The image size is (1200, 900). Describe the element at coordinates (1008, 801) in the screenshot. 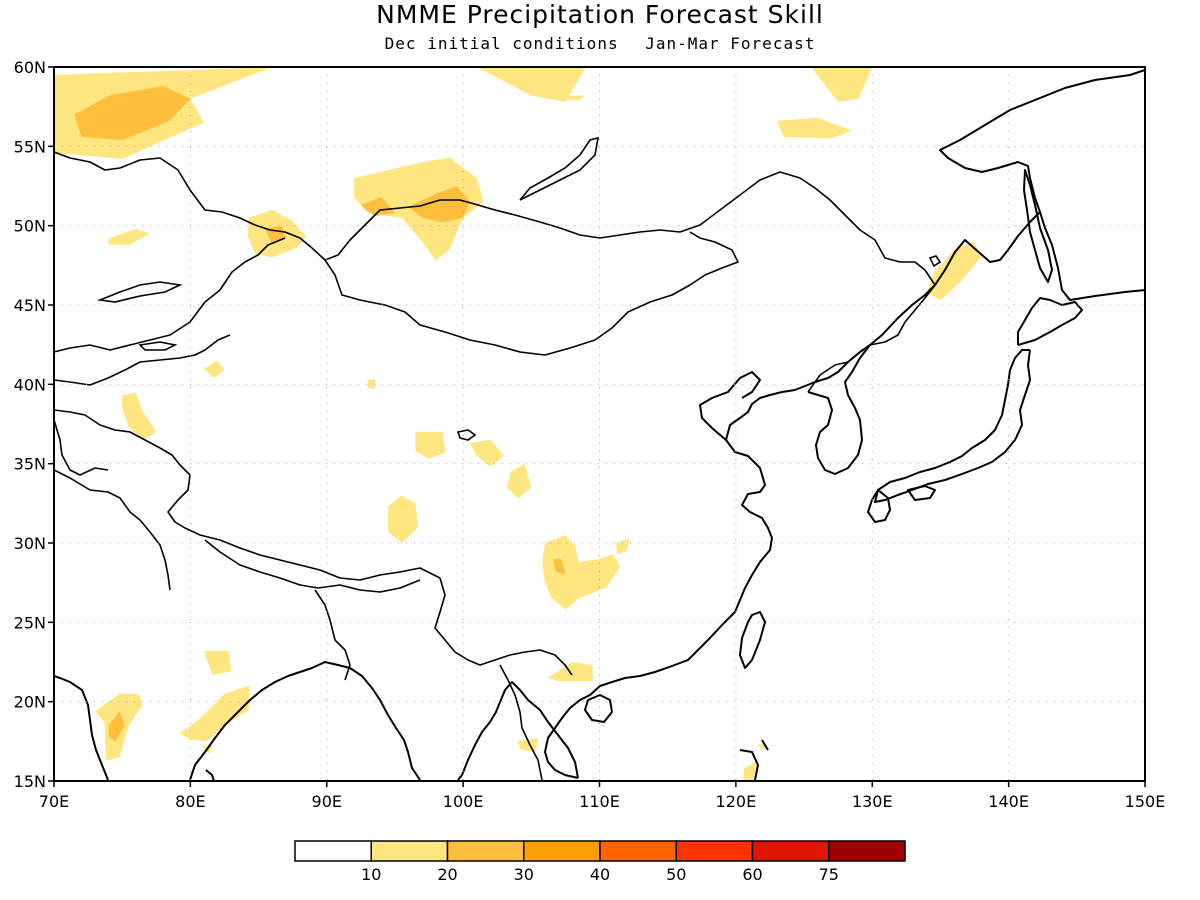

I see `lon-tick-label: 140E` at that location.